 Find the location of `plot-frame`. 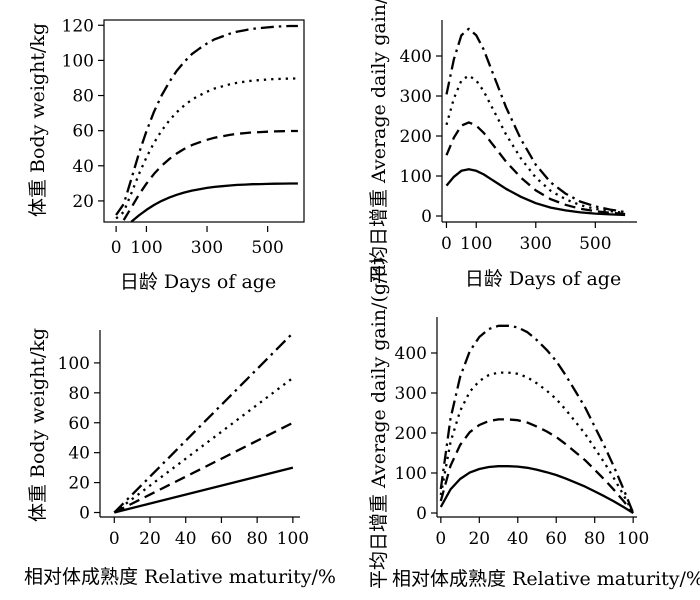

plot-frame is located at coordinates (204, 121).